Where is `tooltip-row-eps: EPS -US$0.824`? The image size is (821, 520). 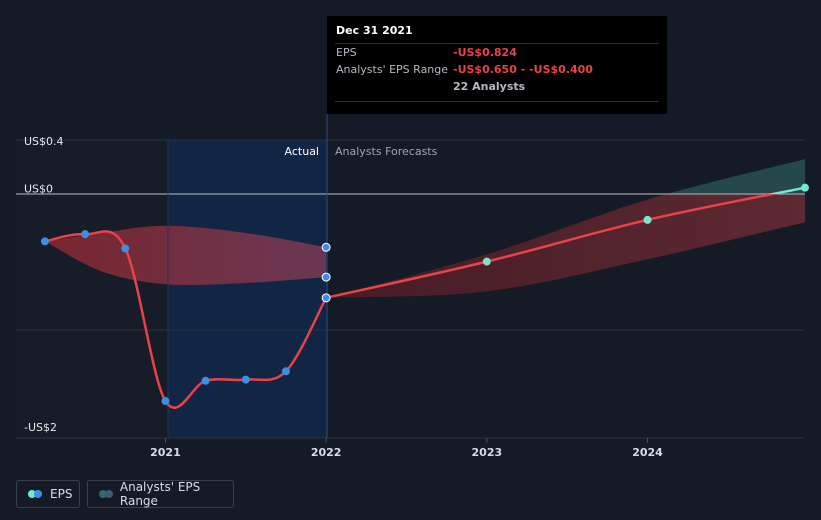
tooltip-row-eps: EPS -US$0.824 is located at coordinates (497, 52).